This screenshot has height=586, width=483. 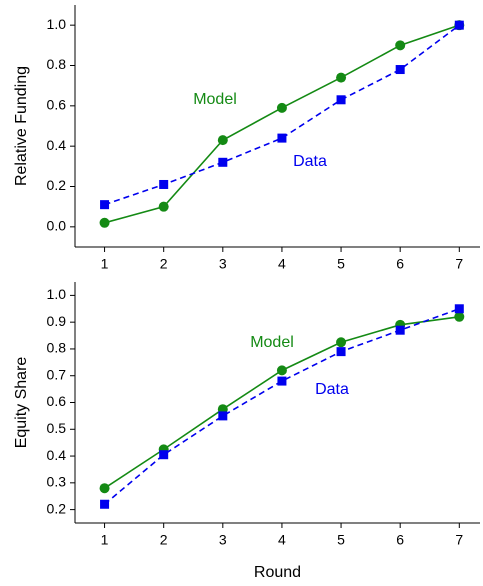 What do you see at coordinates (57, 374) in the screenshot?
I see `y-tick-label: 0.7` at bounding box center [57, 374].